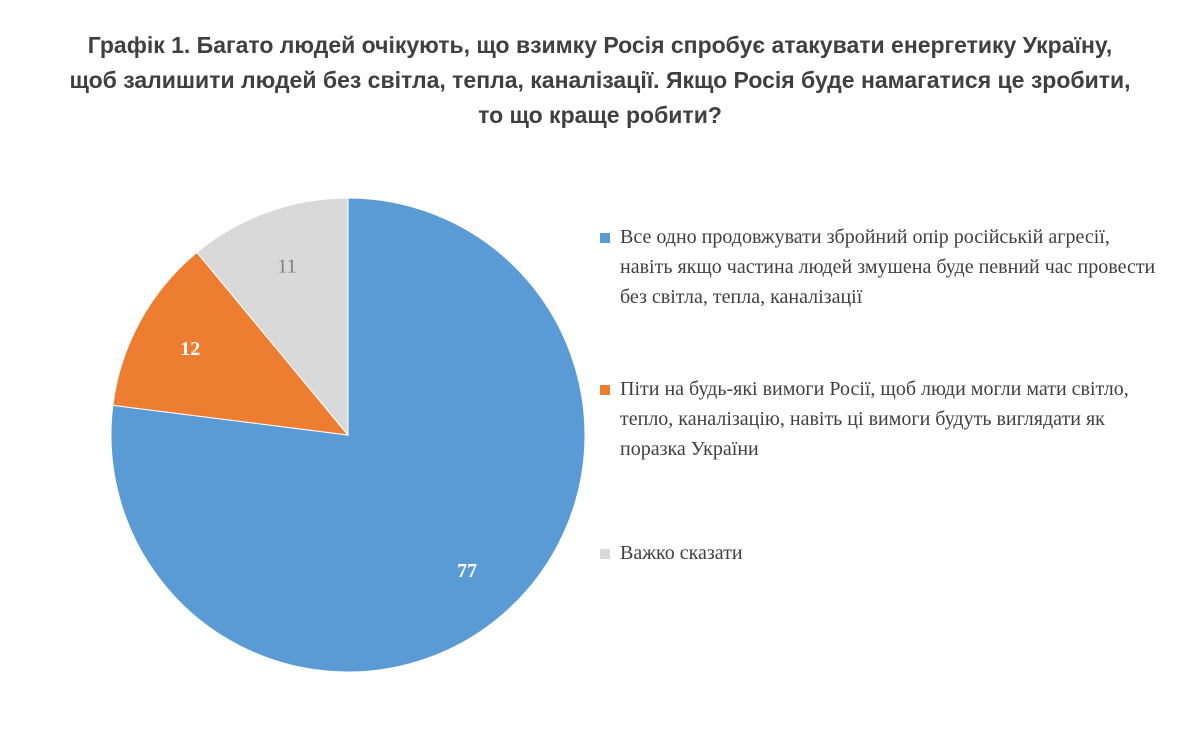 This screenshot has width=1200, height=740. Describe the element at coordinates (681, 553) in the screenshot. I see `legend-label-hard-to-say: Важко сказати` at that location.